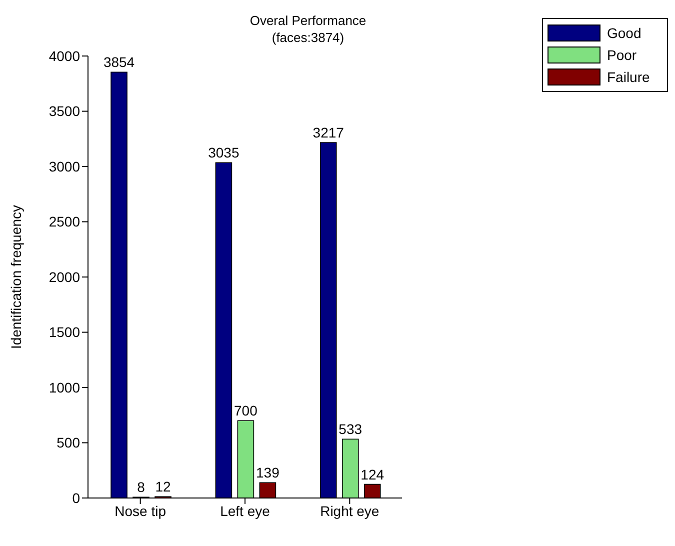 The width and height of the screenshot is (675, 546). What do you see at coordinates (68, 442) in the screenshot?
I see `y-tick-label: 500` at bounding box center [68, 442].